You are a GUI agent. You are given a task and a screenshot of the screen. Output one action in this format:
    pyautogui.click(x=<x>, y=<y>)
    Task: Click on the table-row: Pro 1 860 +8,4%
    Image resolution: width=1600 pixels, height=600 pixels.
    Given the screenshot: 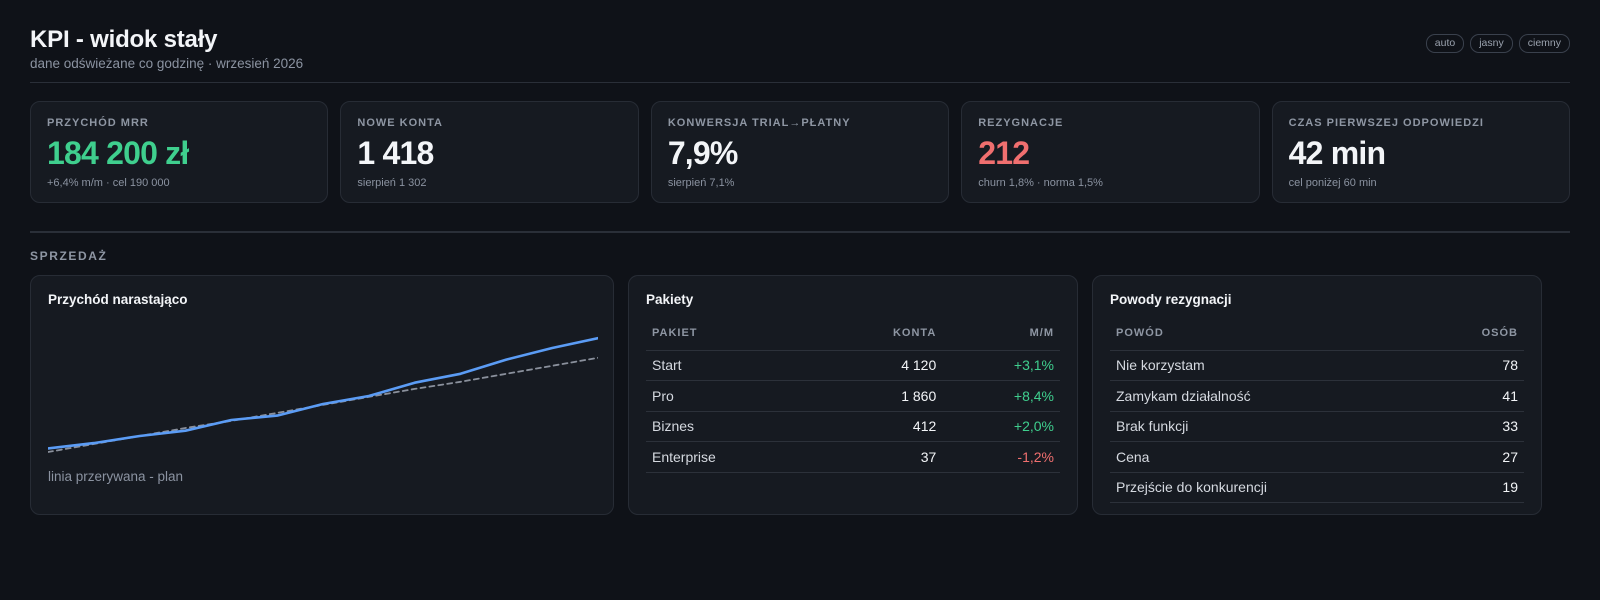 What is the action you would take?
    pyautogui.click(x=853, y=396)
    